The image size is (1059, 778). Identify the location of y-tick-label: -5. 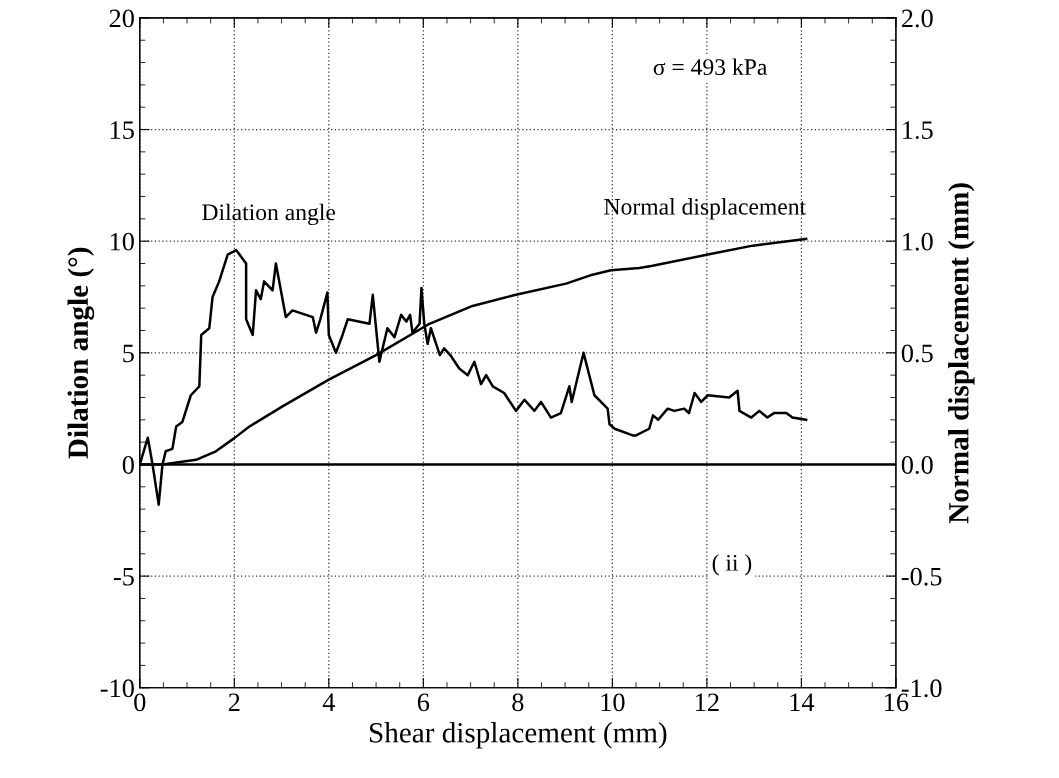
(123, 576).